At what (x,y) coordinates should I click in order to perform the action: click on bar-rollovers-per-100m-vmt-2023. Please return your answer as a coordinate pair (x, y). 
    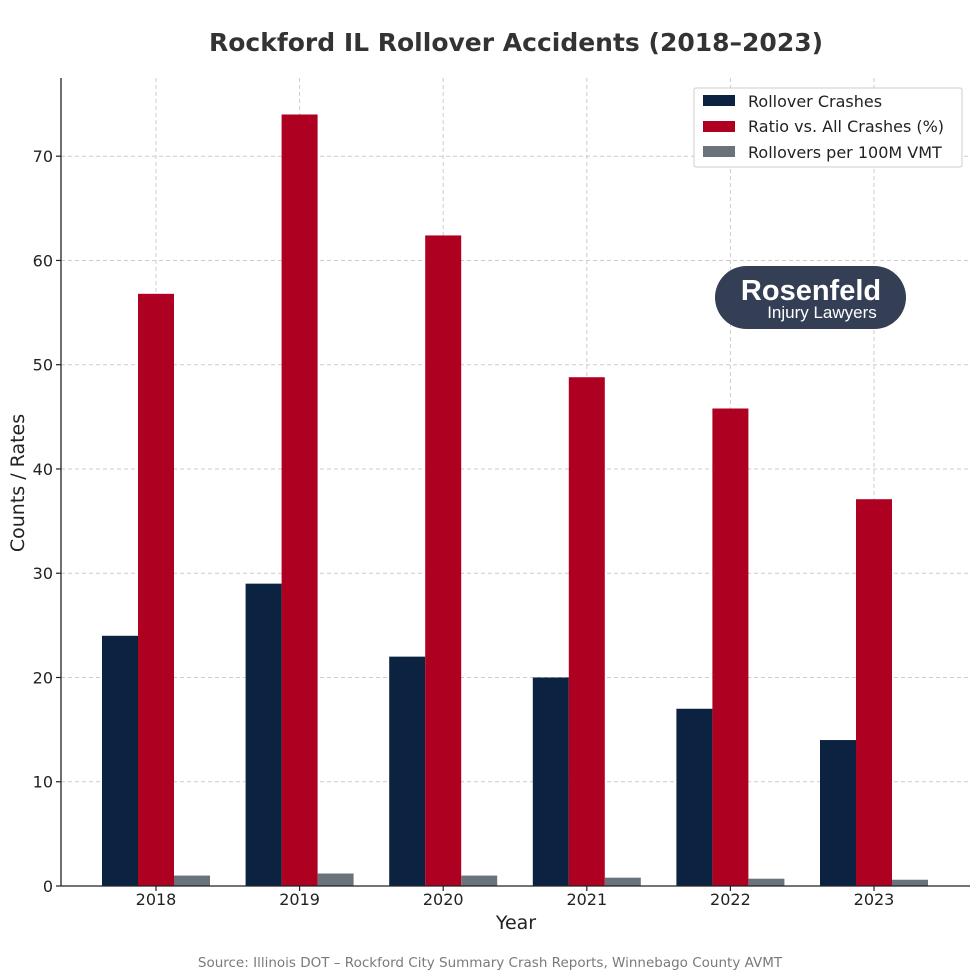
    Looking at the image, I should click on (910, 882).